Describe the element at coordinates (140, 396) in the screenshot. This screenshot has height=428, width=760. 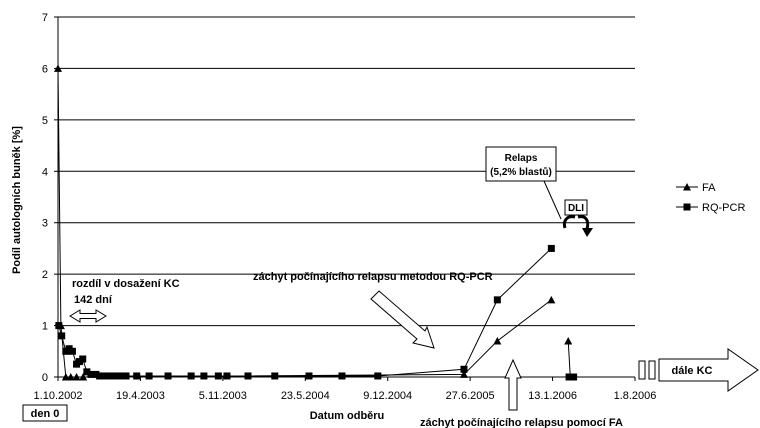
I see `x-tick-label-1: 19.4.2003` at that location.